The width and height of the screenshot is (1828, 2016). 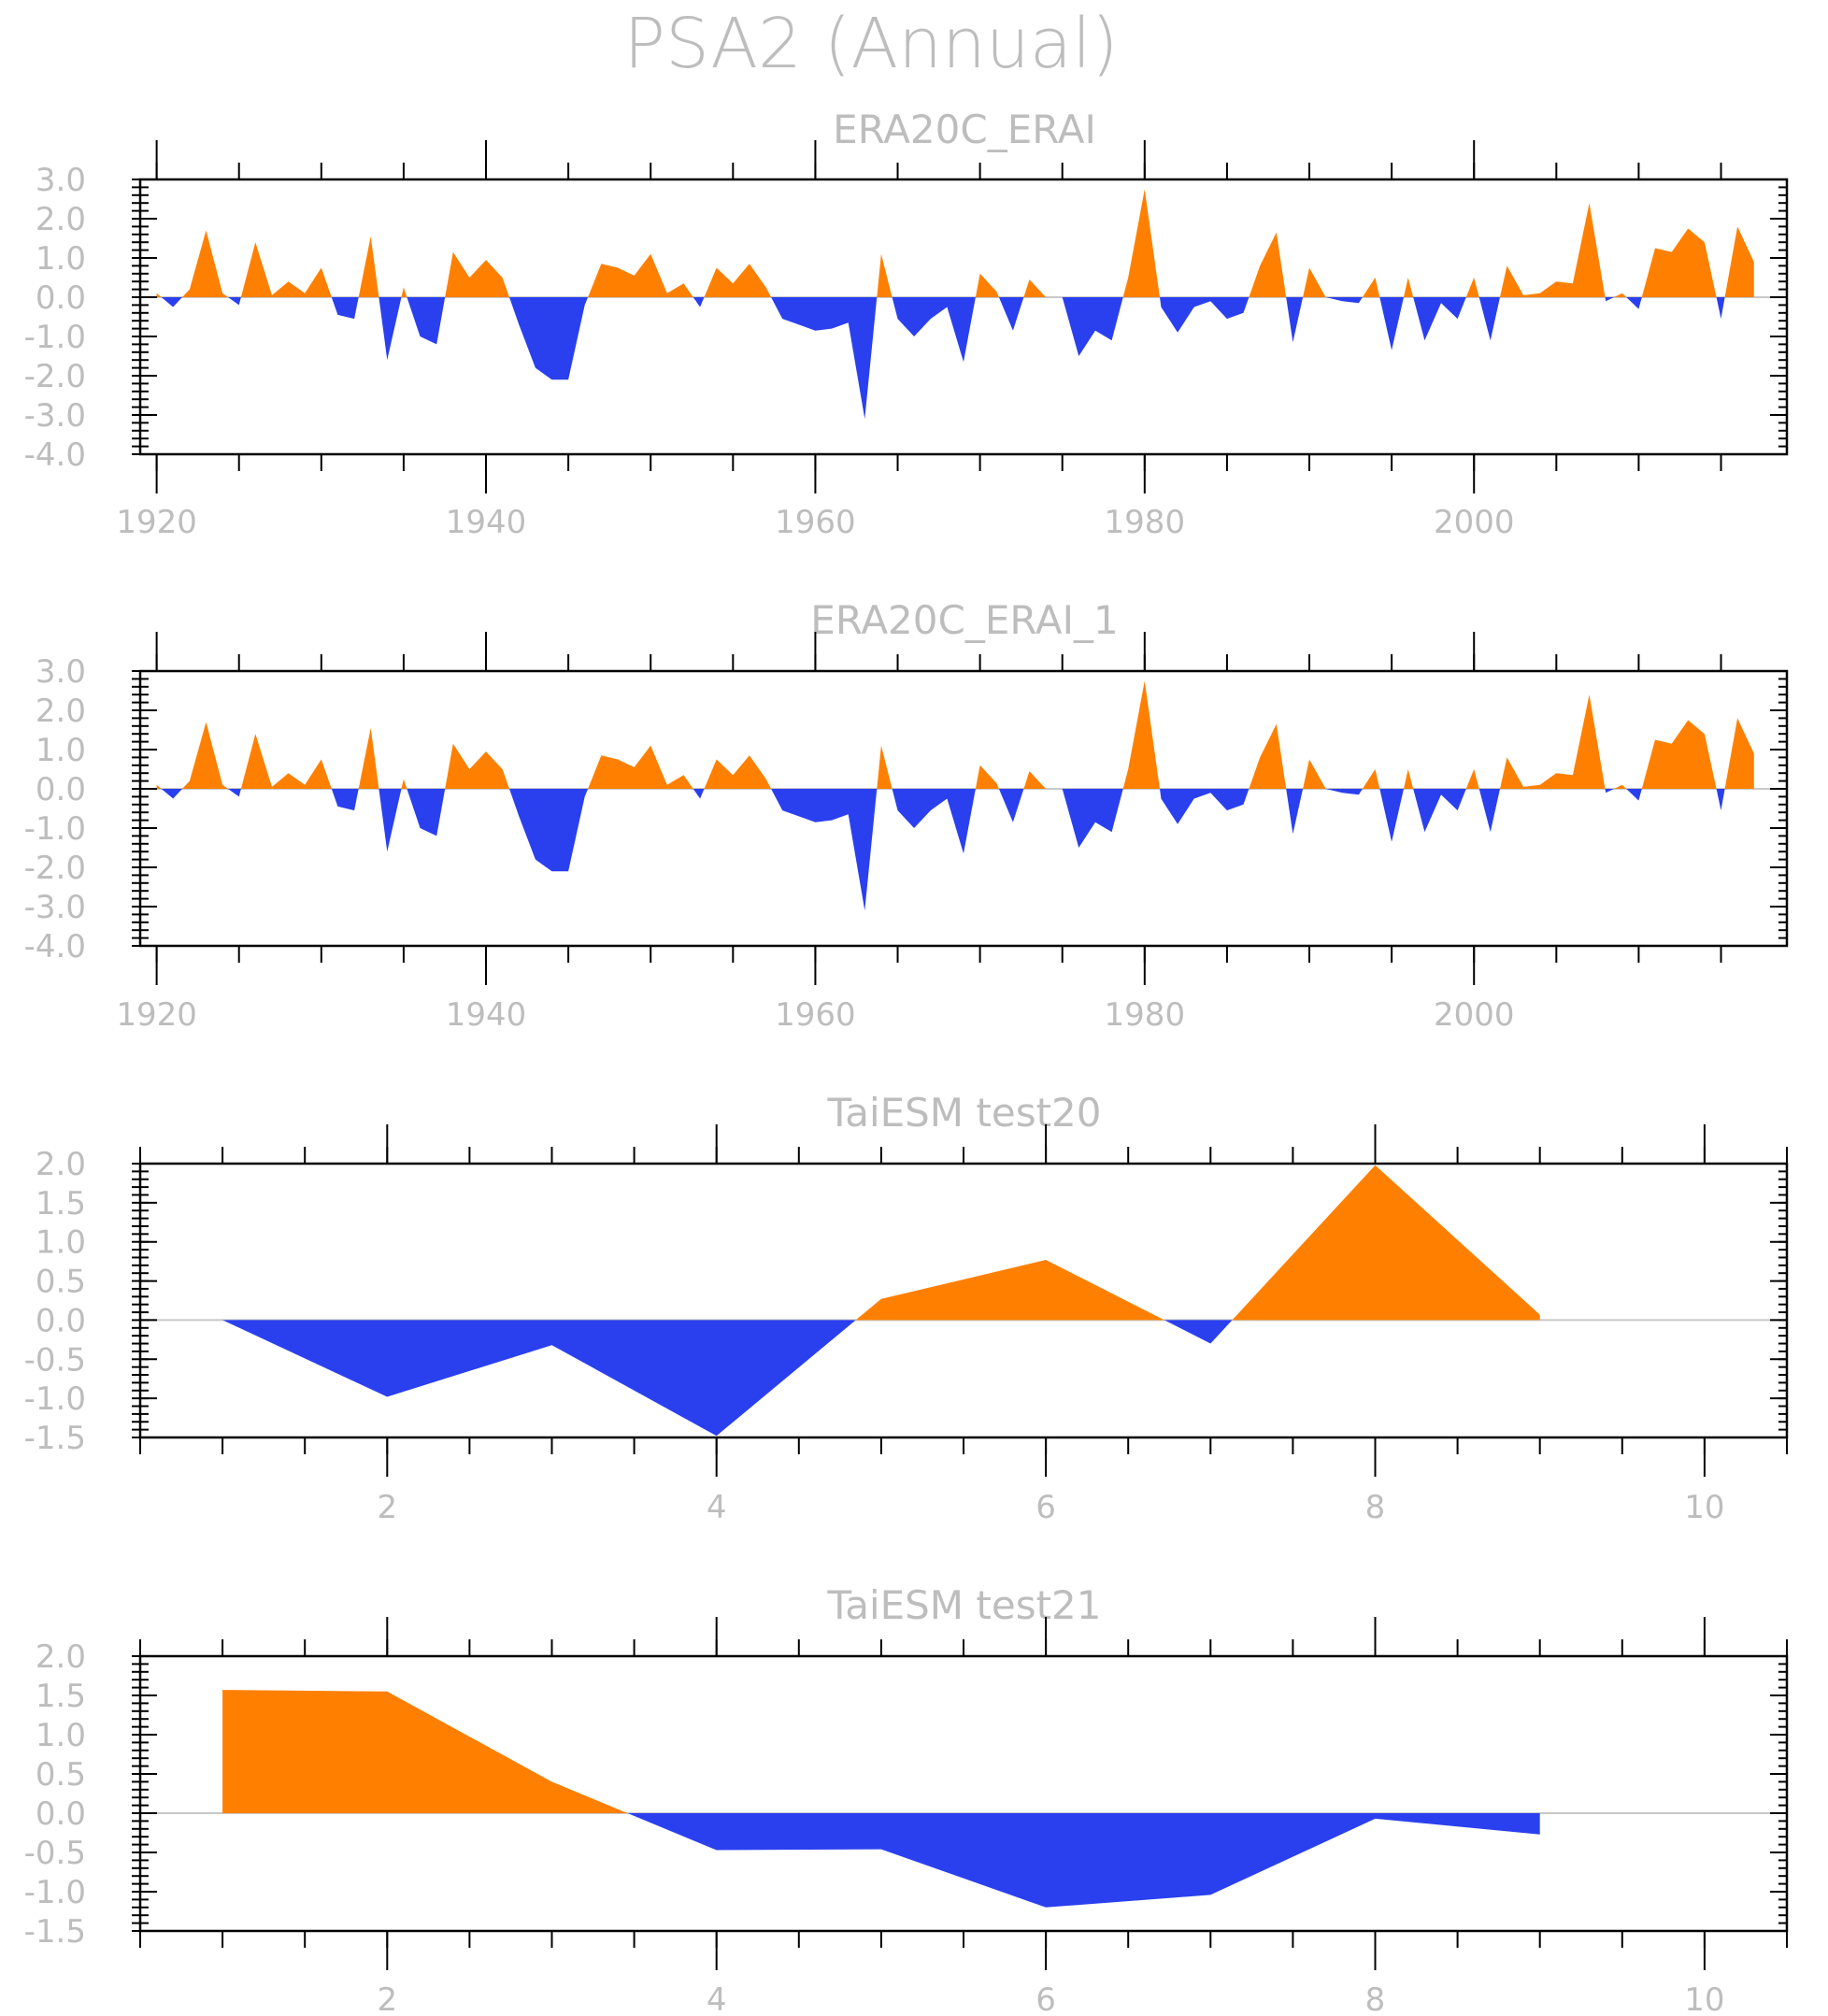 I want to click on panel-title: TaiESM test20, so click(x=965, y=1113).